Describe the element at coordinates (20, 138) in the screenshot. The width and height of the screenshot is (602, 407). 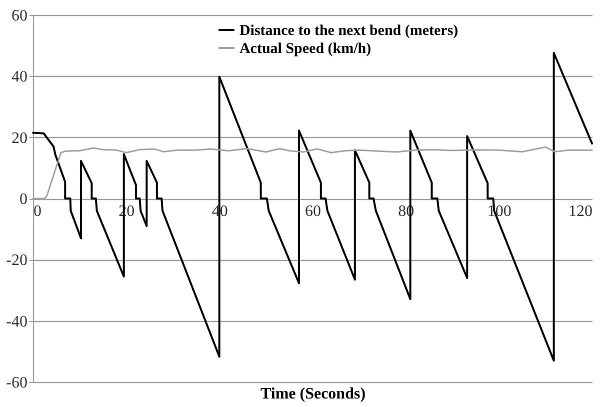
I see `y-tick-label: 20` at that location.